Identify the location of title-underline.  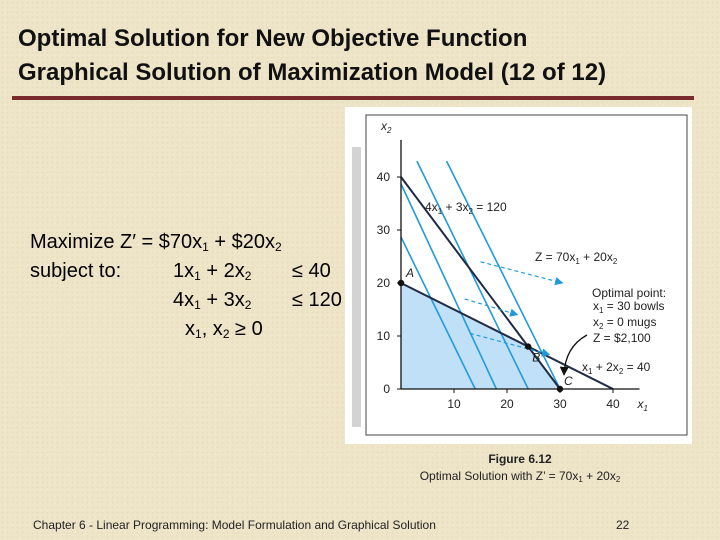
(353, 98).